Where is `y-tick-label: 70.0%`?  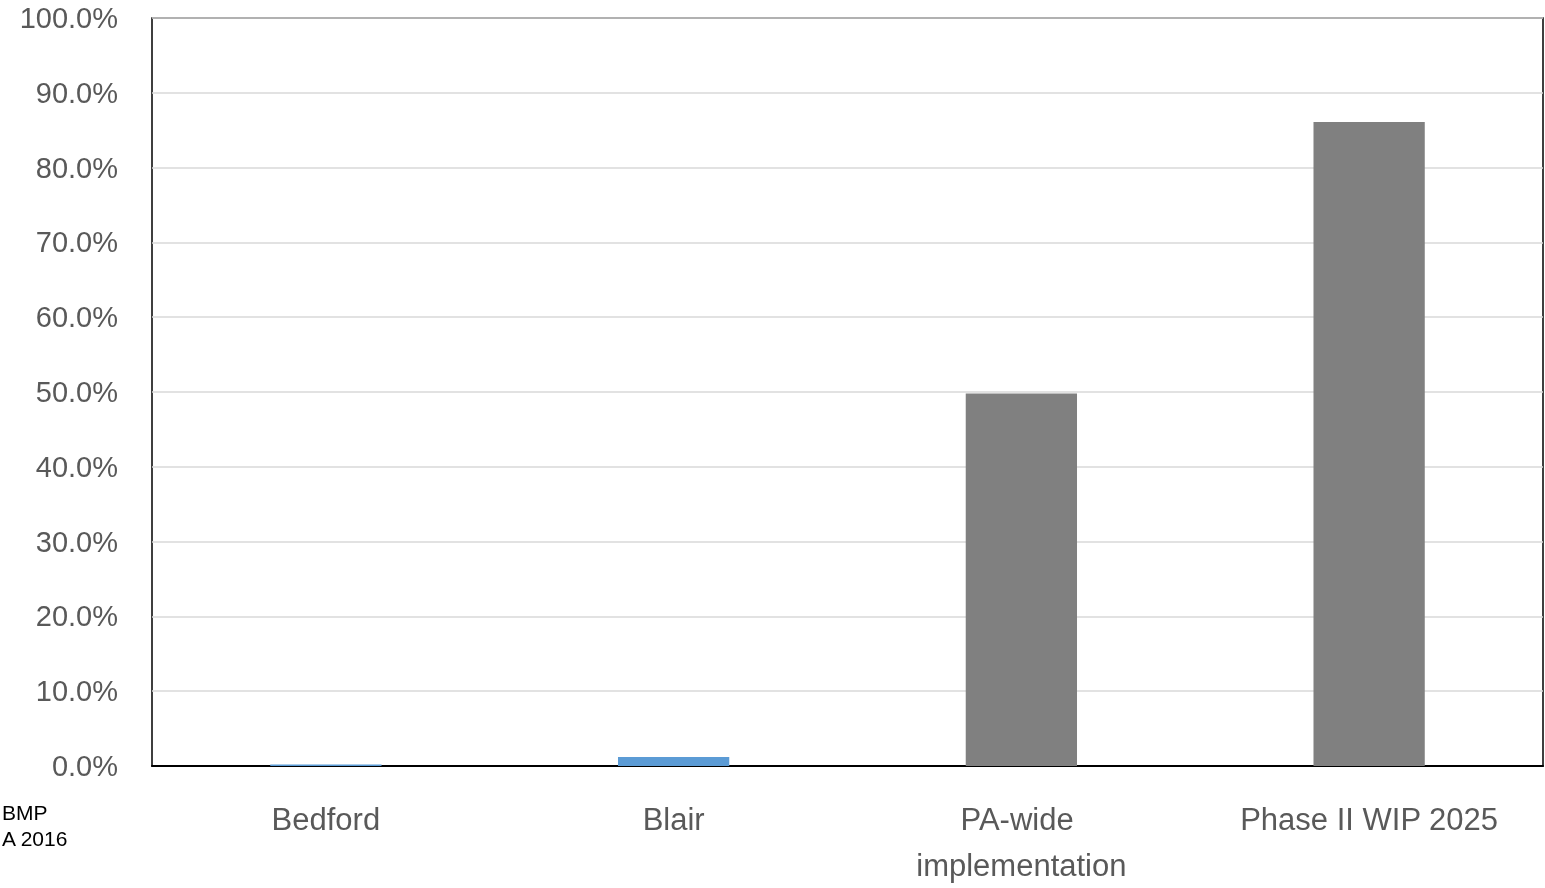 y-tick-label: 70.0% is located at coordinates (76, 242).